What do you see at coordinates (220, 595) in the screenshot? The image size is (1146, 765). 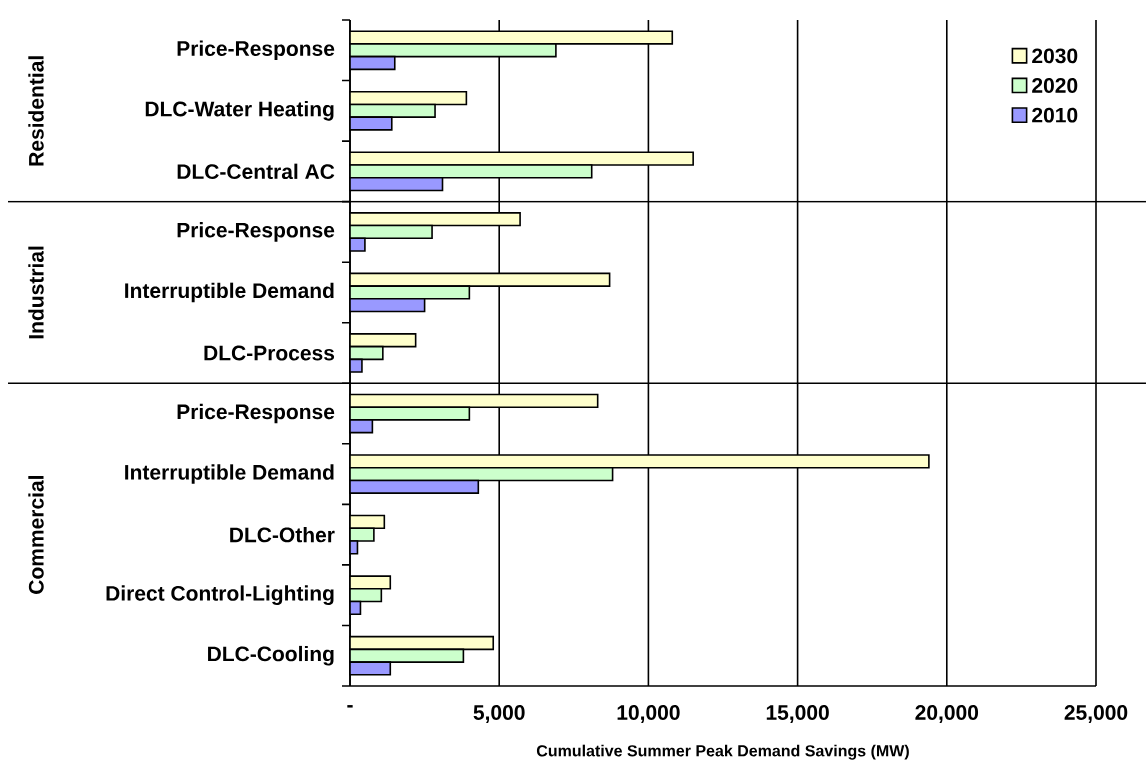 I see `y-tick-label: Direct Control-Lighting` at bounding box center [220, 595].